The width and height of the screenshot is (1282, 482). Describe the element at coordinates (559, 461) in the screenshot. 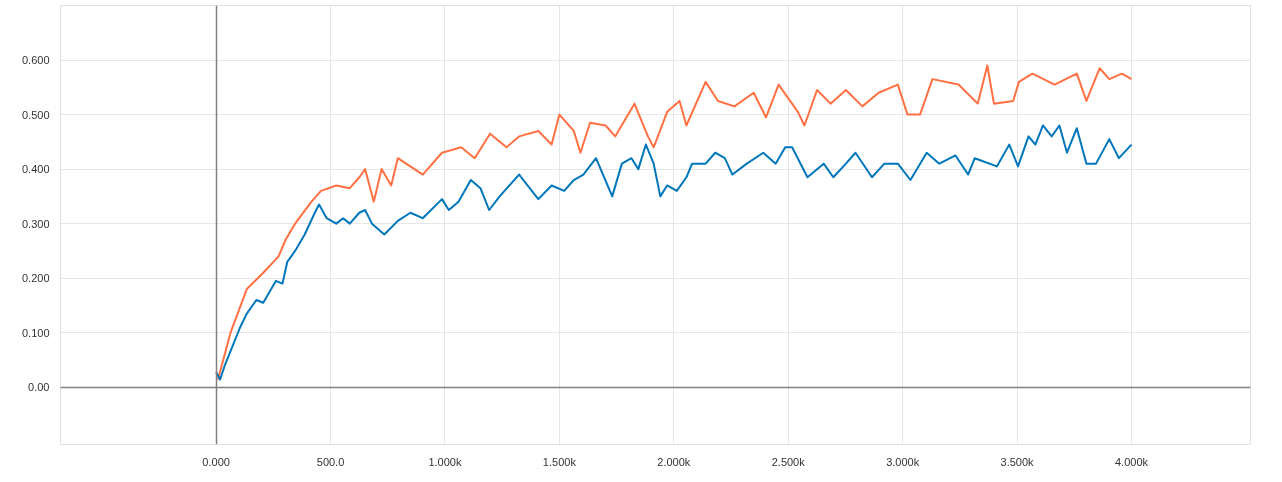

I see `x-tick-label: 1.500k` at that location.